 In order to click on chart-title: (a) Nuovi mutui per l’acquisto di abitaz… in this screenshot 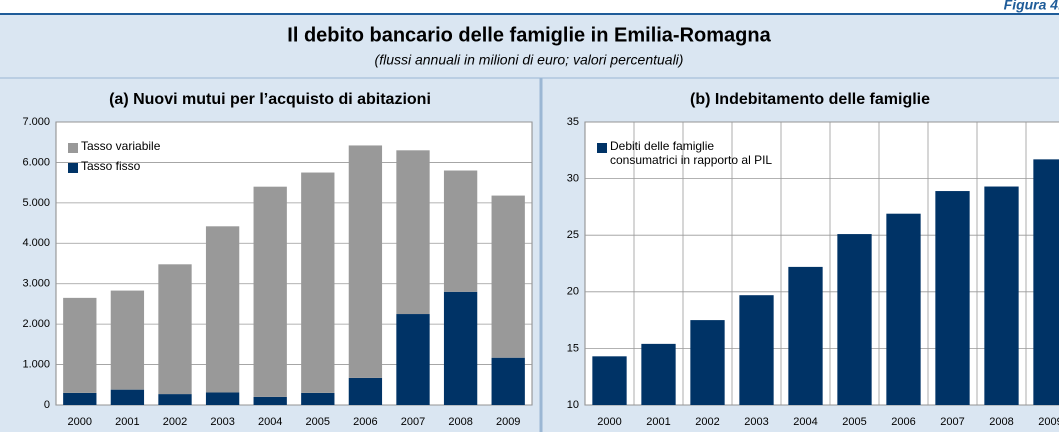, I will do `click(270, 99)`.